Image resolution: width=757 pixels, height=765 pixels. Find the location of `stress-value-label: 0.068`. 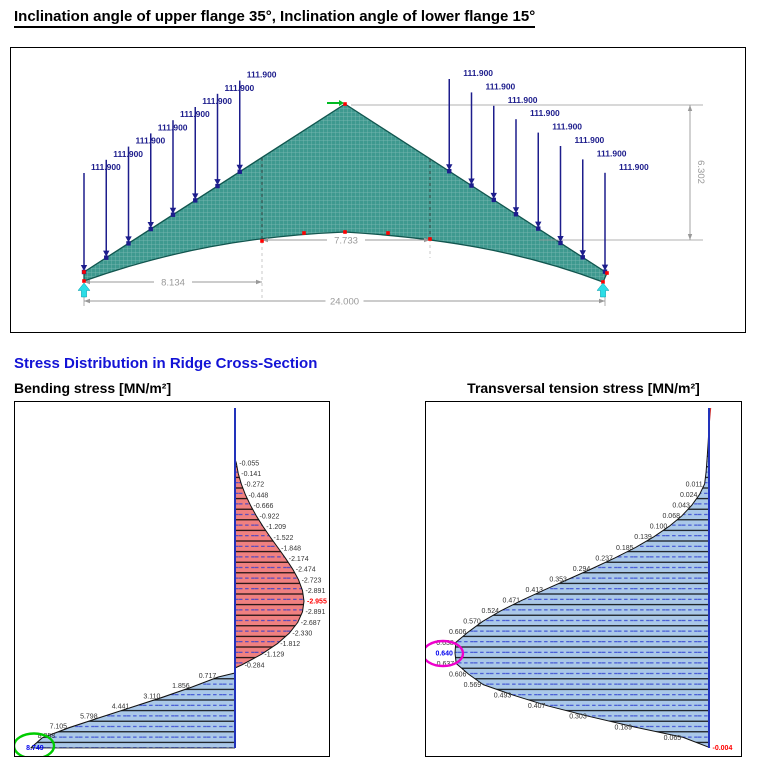

stress-value-label: 0.068 is located at coordinates (671, 516).